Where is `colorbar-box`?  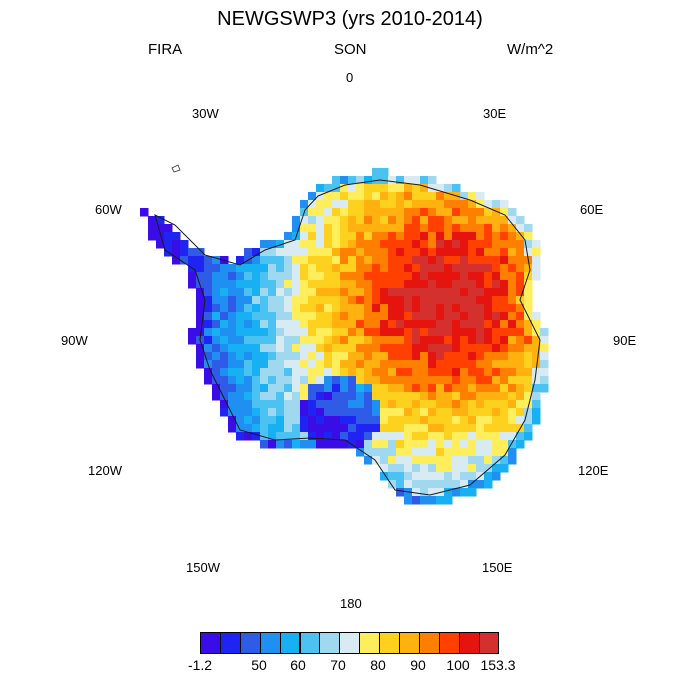 colorbar-box is located at coordinates (389, 643).